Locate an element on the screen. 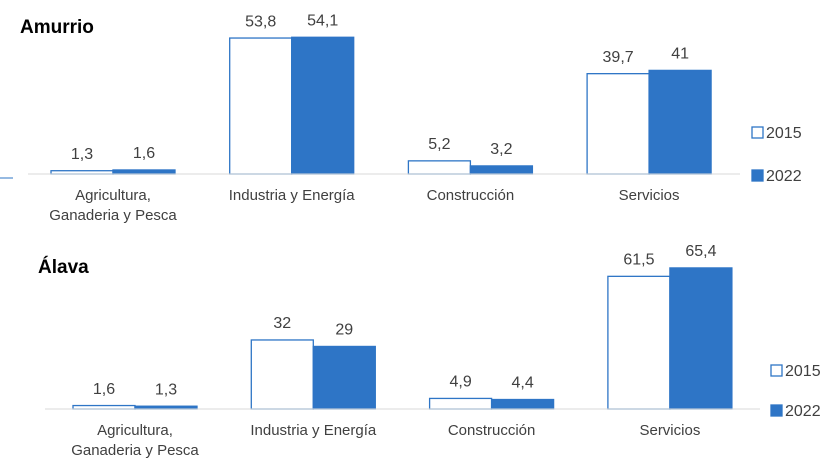 Image resolution: width=834 pixels, height=466 pixels. data-label: 3,2 is located at coordinates (501, 149).